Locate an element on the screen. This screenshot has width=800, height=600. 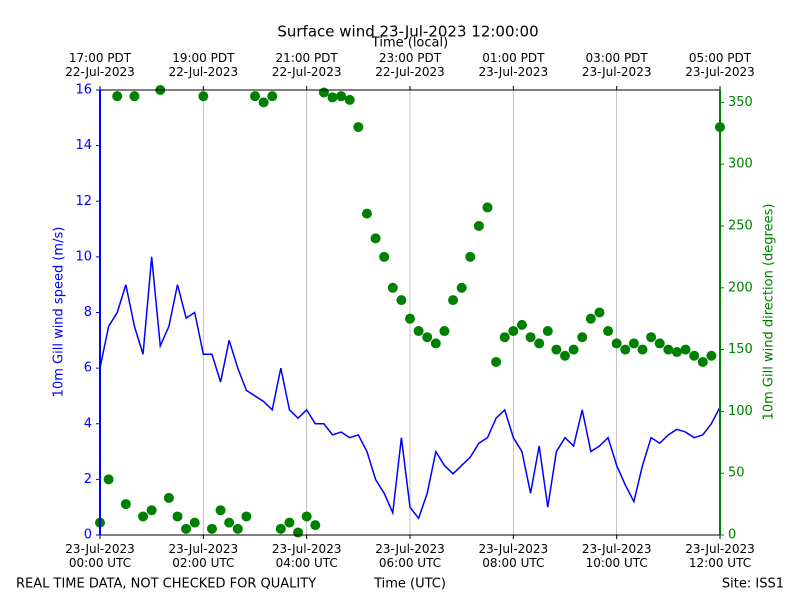
x2-tick-label: 19:00 PDT 22-Jul-2023 is located at coordinates (203, 65).